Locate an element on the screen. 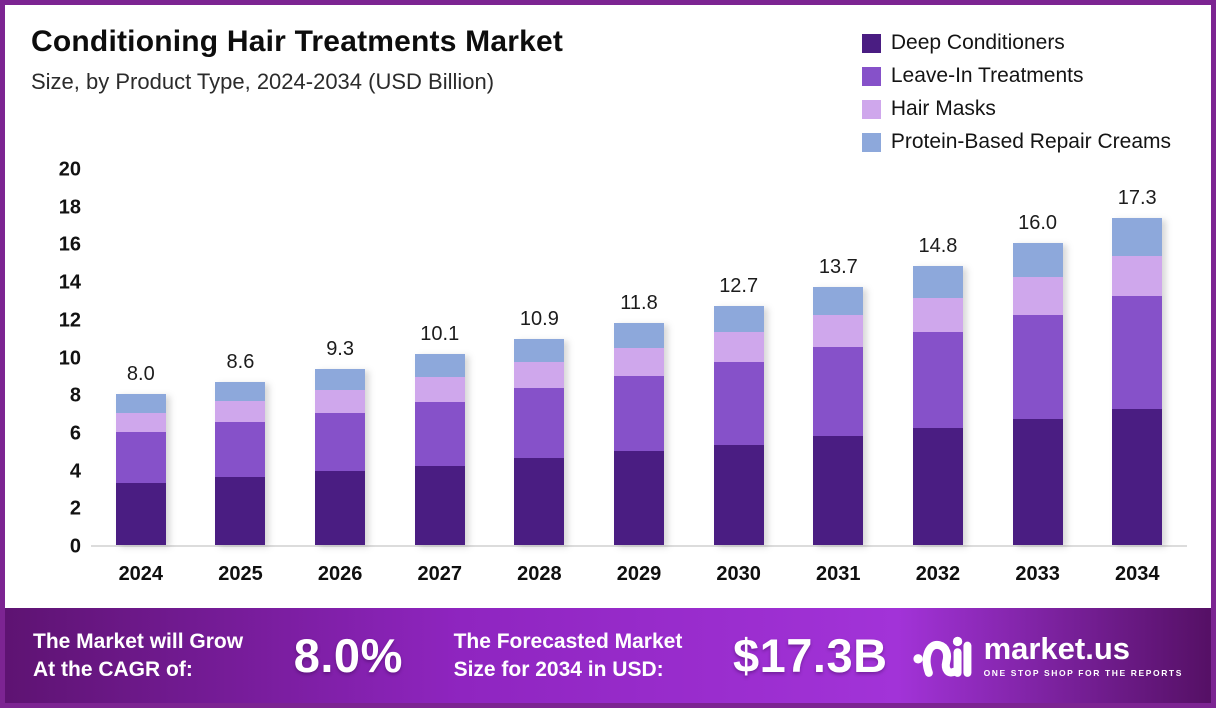 This screenshot has width=1216, height=708. stacked-bar-2031 is located at coordinates (838, 416).